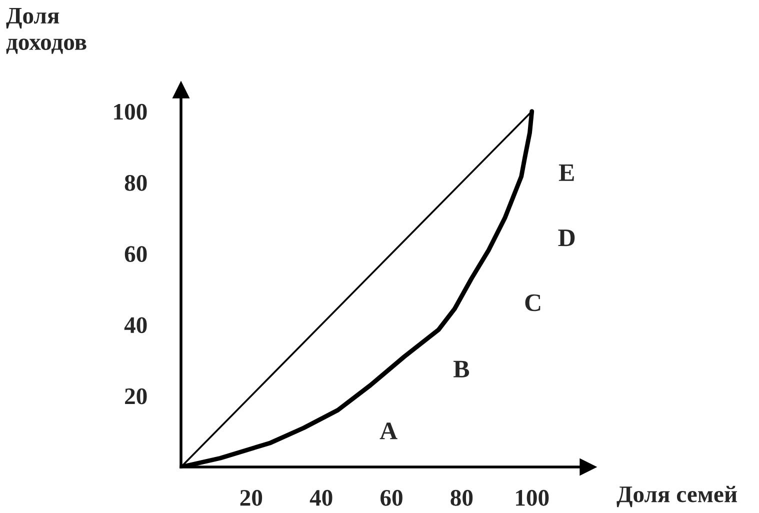 The image size is (759, 513). Describe the element at coordinates (130, 112) in the screenshot. I see `y-tick-label: 100` at that location.